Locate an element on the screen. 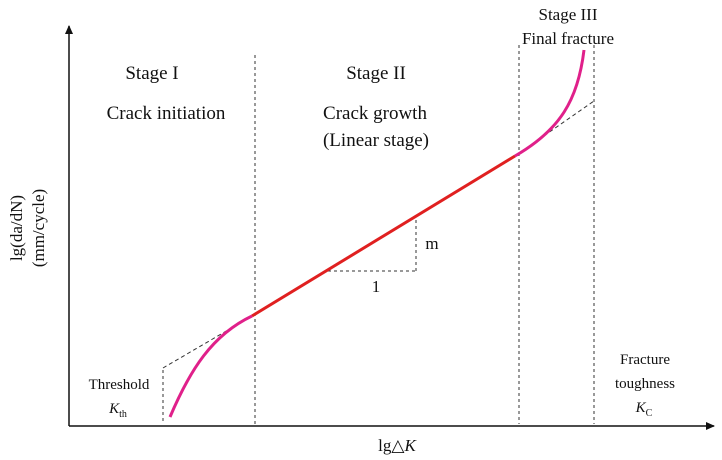  x-axis-label-var: K is located at coordinates (410, 445).